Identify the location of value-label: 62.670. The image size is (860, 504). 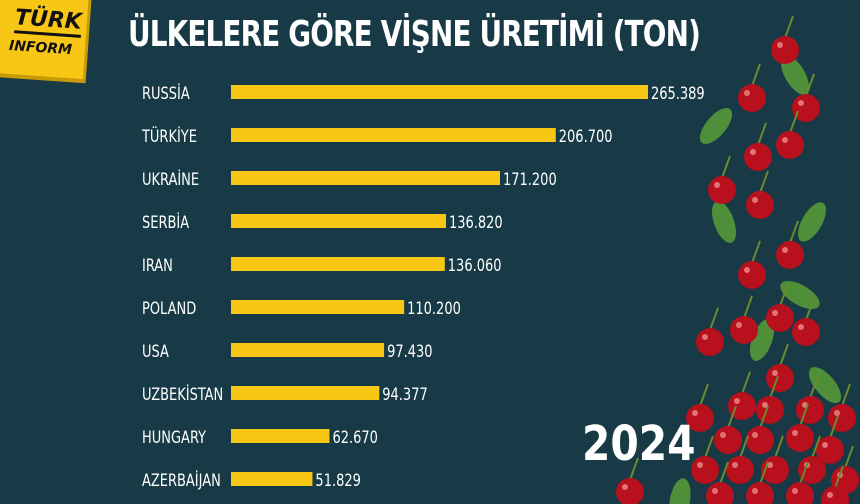
(354, 437).